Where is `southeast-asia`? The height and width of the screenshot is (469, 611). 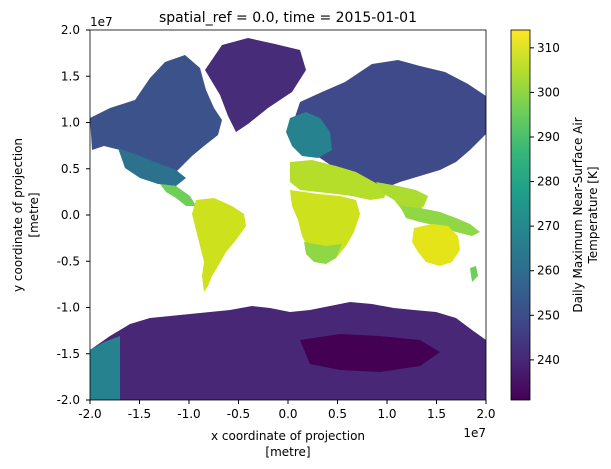
southeast-asia is located at coordinates (440, 221).